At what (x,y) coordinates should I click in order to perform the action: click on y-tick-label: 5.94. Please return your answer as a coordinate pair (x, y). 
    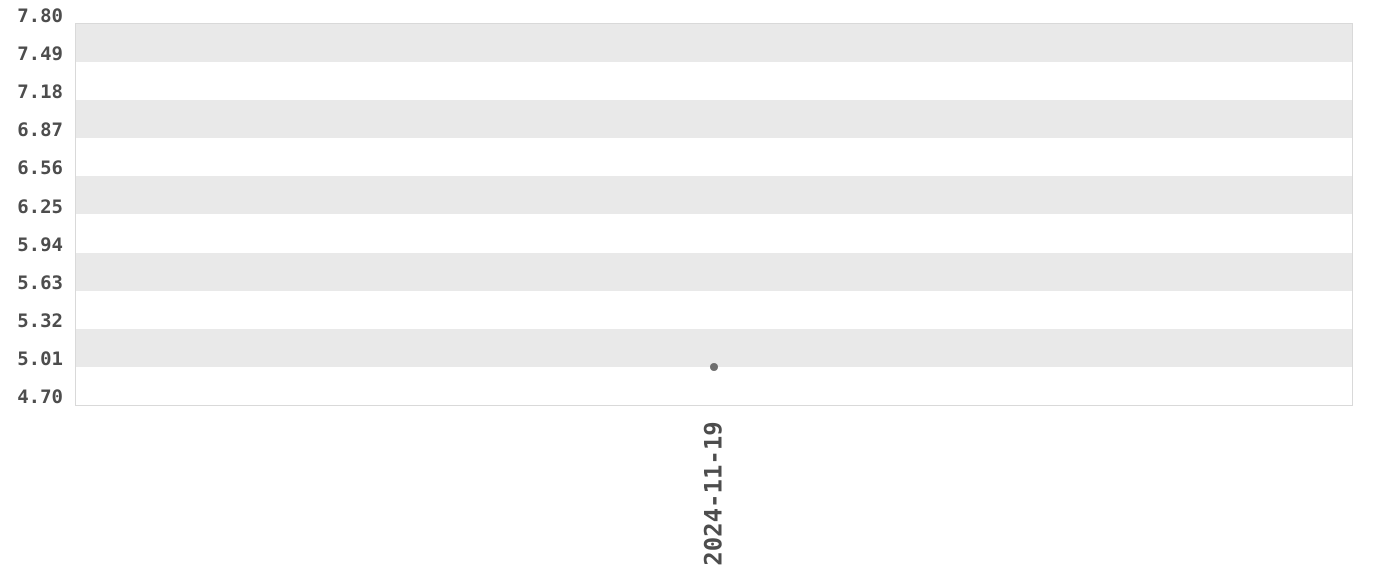
    Looking at the image, I should click on (40, 244).